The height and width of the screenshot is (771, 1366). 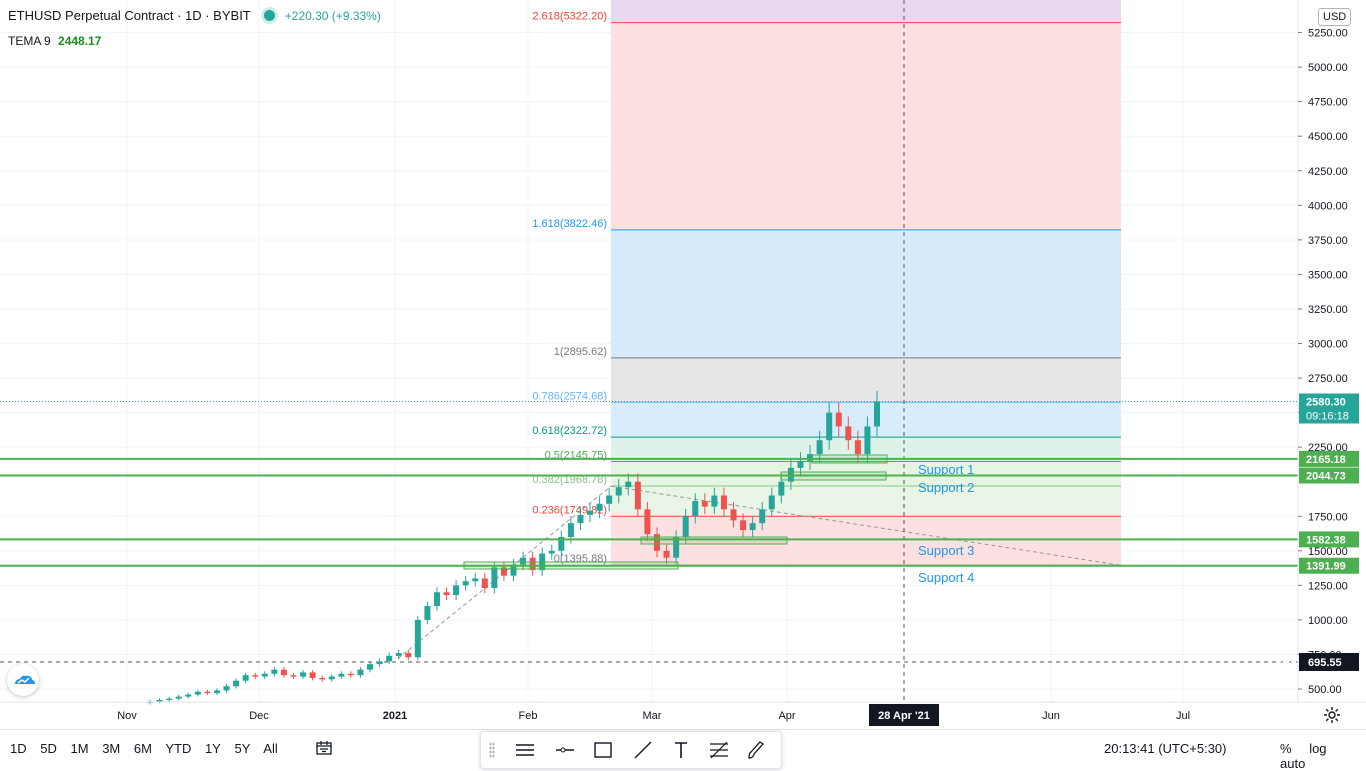 What do you see at coordinates (1286, 748) in the screenshot?
I see `percent-scale-toggle: %` at bounding box center [1286, 748].